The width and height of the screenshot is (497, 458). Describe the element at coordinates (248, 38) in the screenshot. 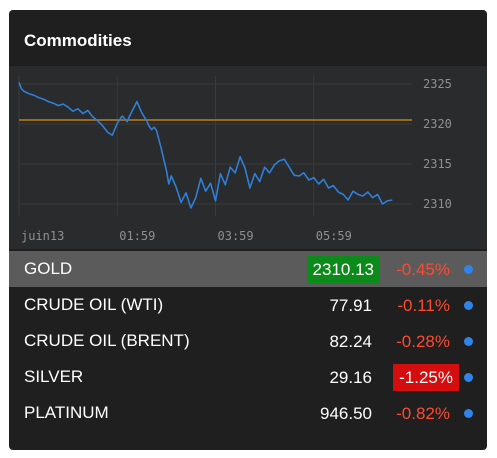

I see `widget-header: Commodities` at that location.